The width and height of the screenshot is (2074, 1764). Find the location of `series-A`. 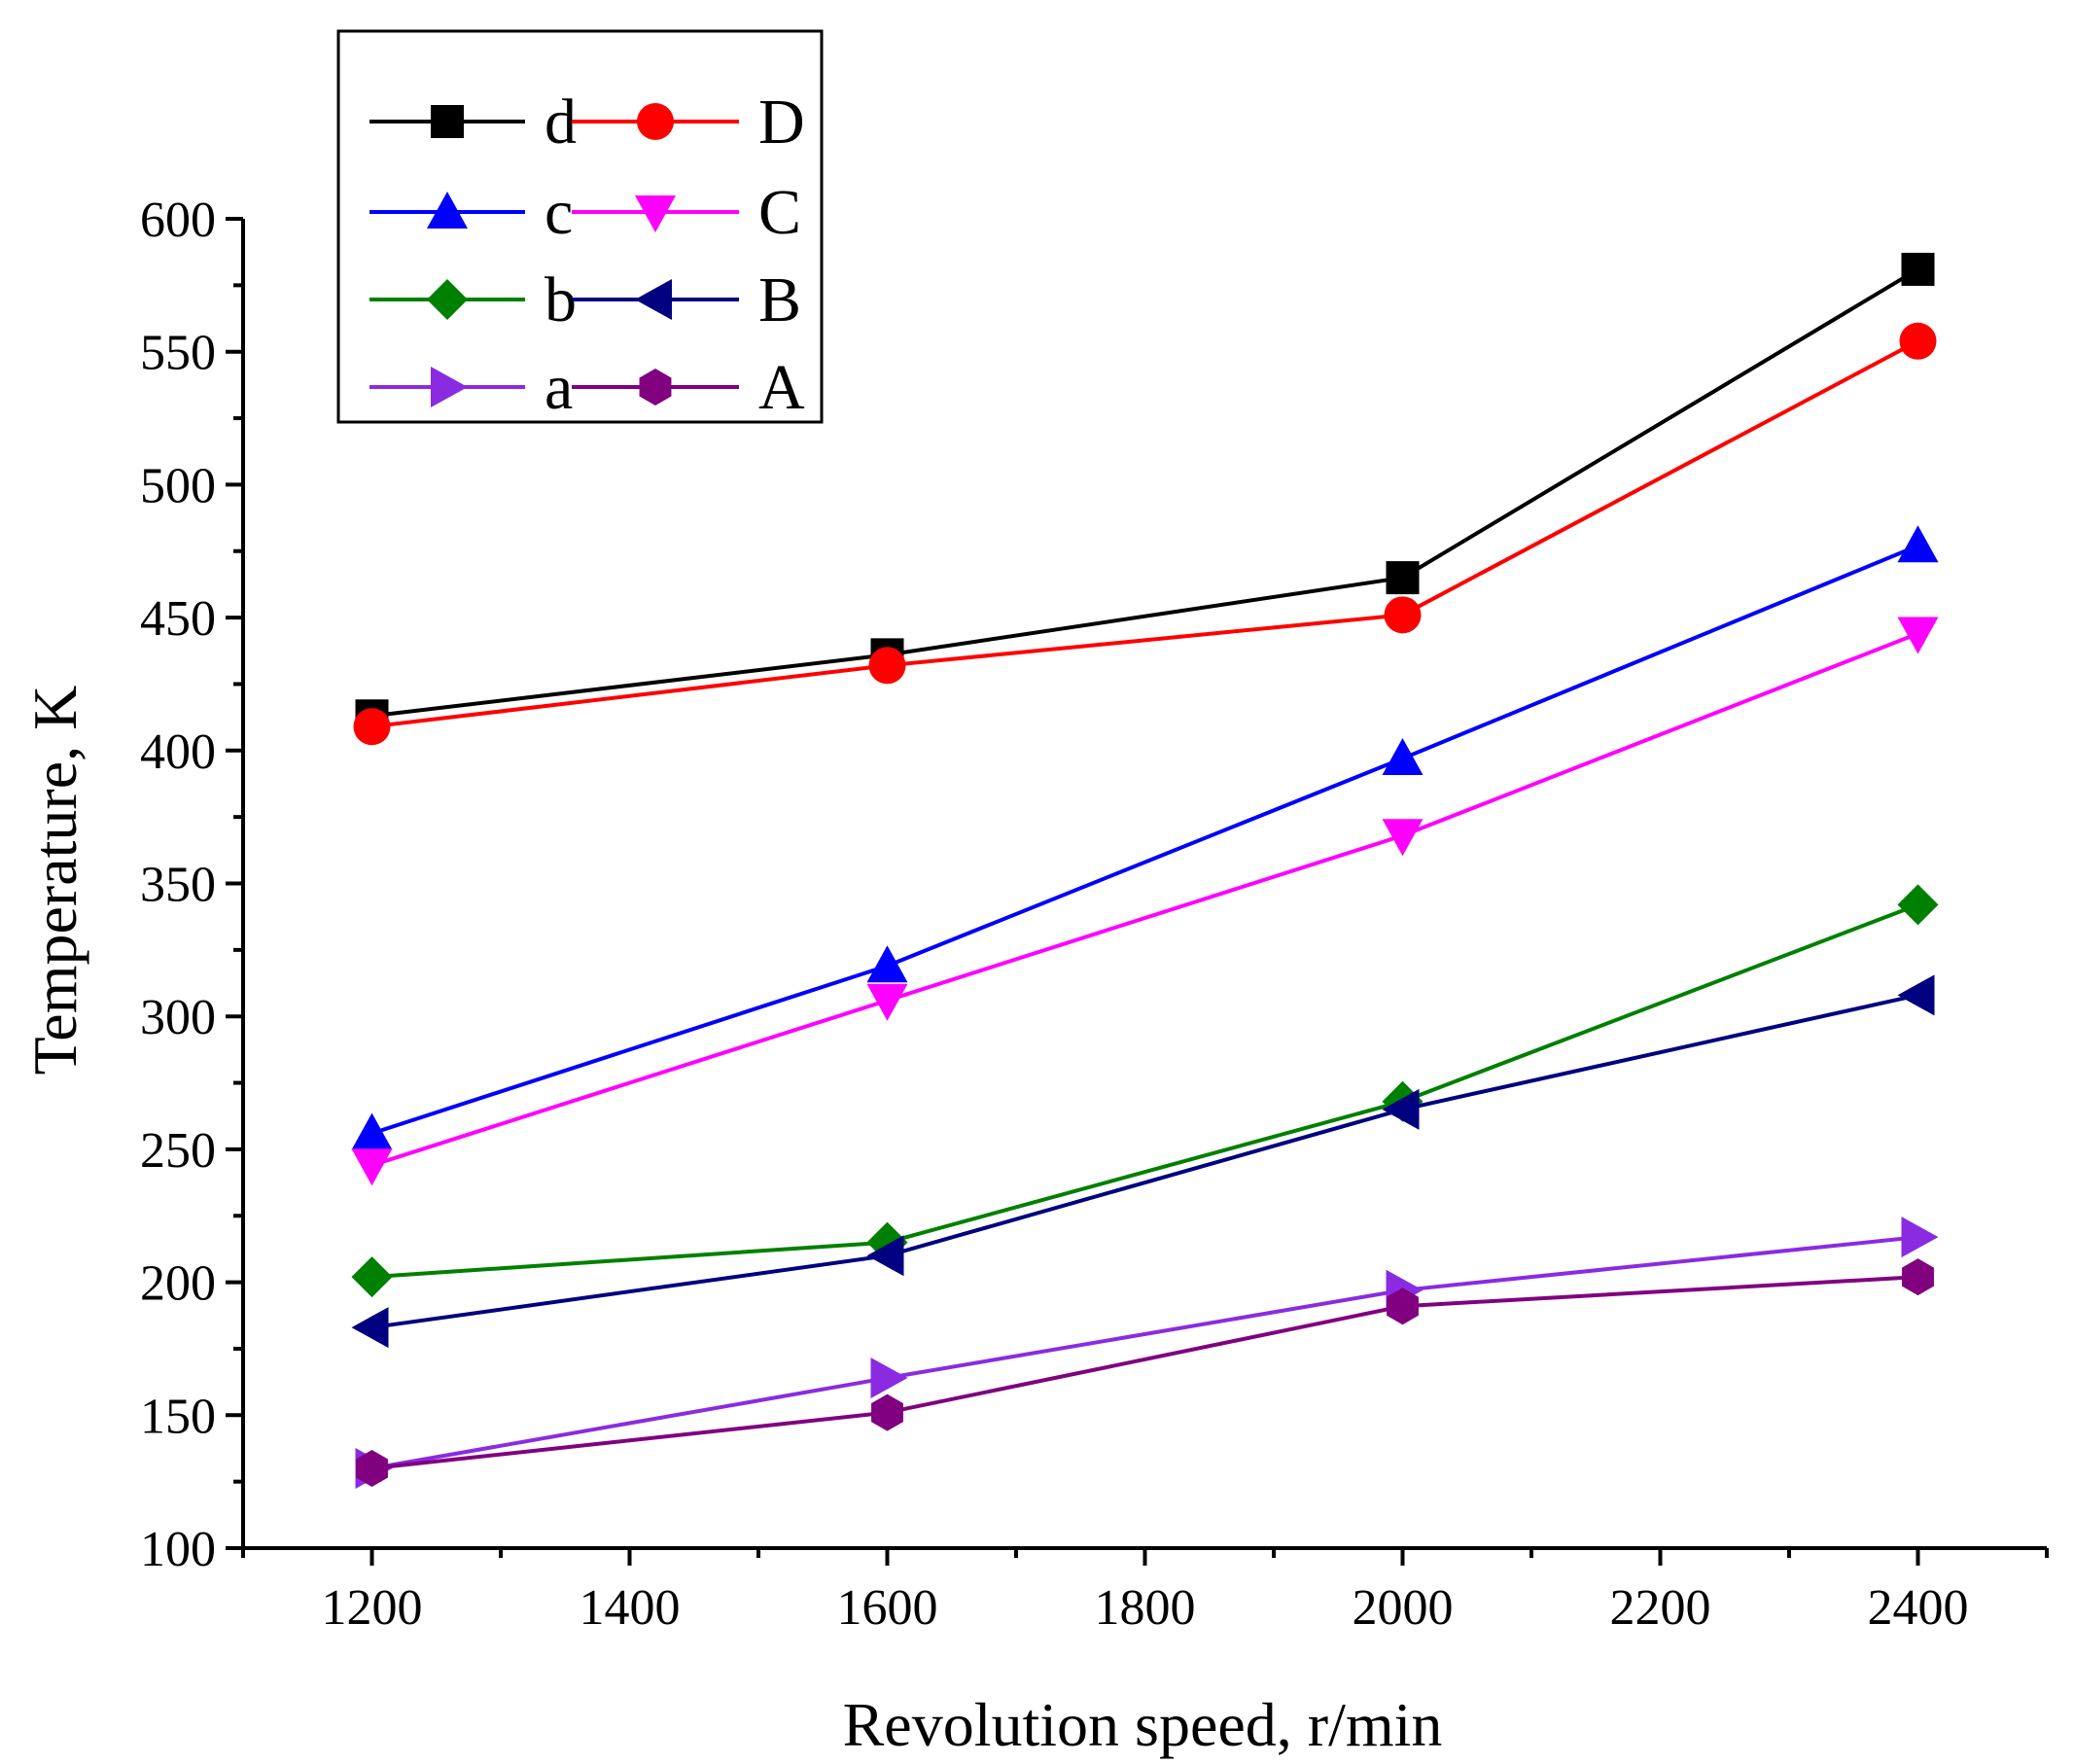

series-A is located at coordinates (1145, 1372).